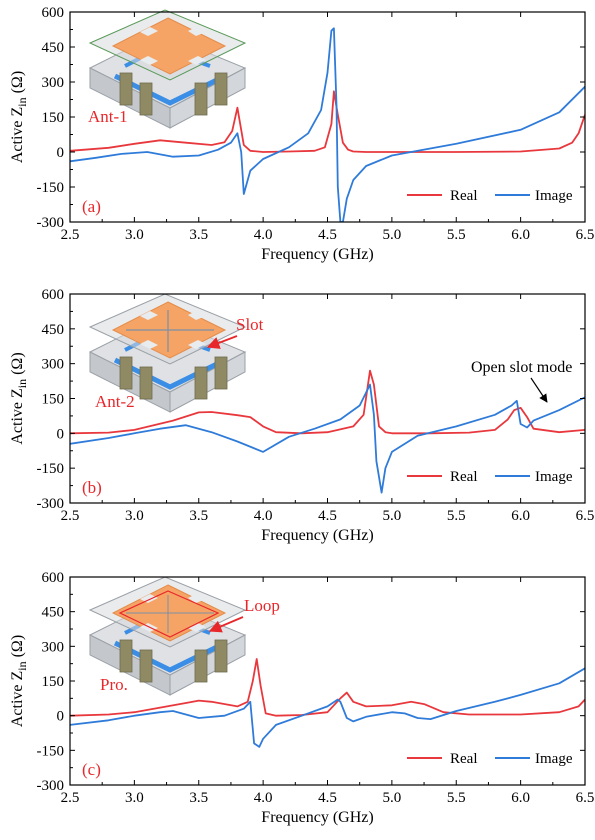  I want to click on loop-annotation: Loop, so click(262, 605).